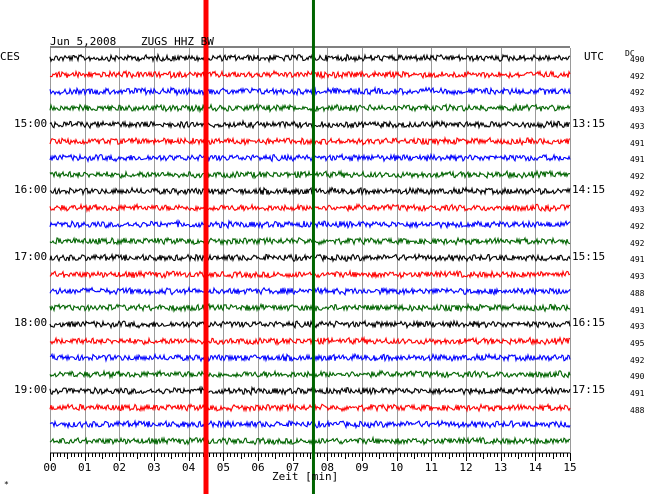 This screenshot has width=650, height=494. I want to click on x-tick-label: 01, so click(84, 467).